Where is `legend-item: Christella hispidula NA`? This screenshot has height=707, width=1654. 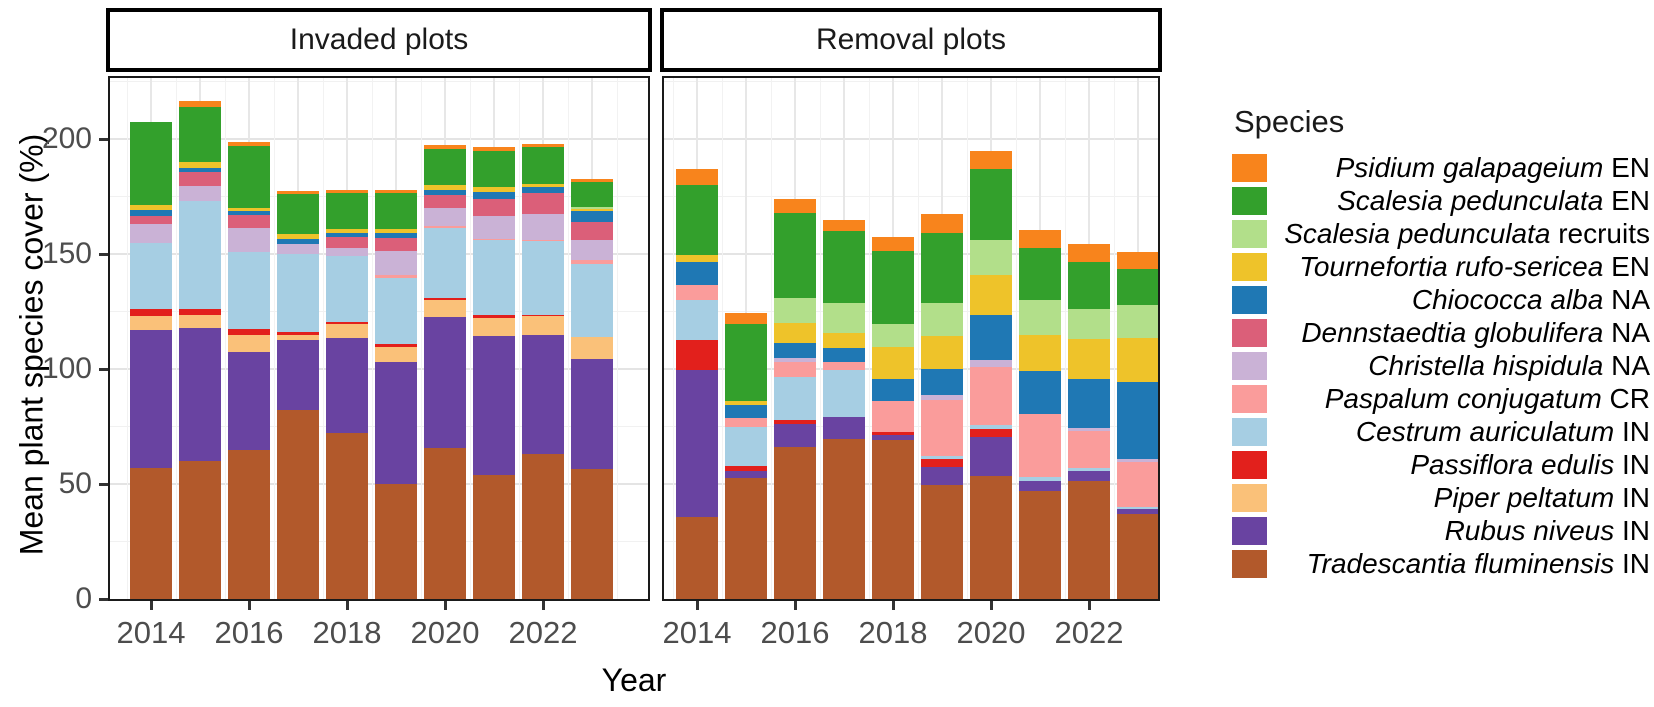 legend-item: Christella hispidula NA is located at coordinates (1441, 366).